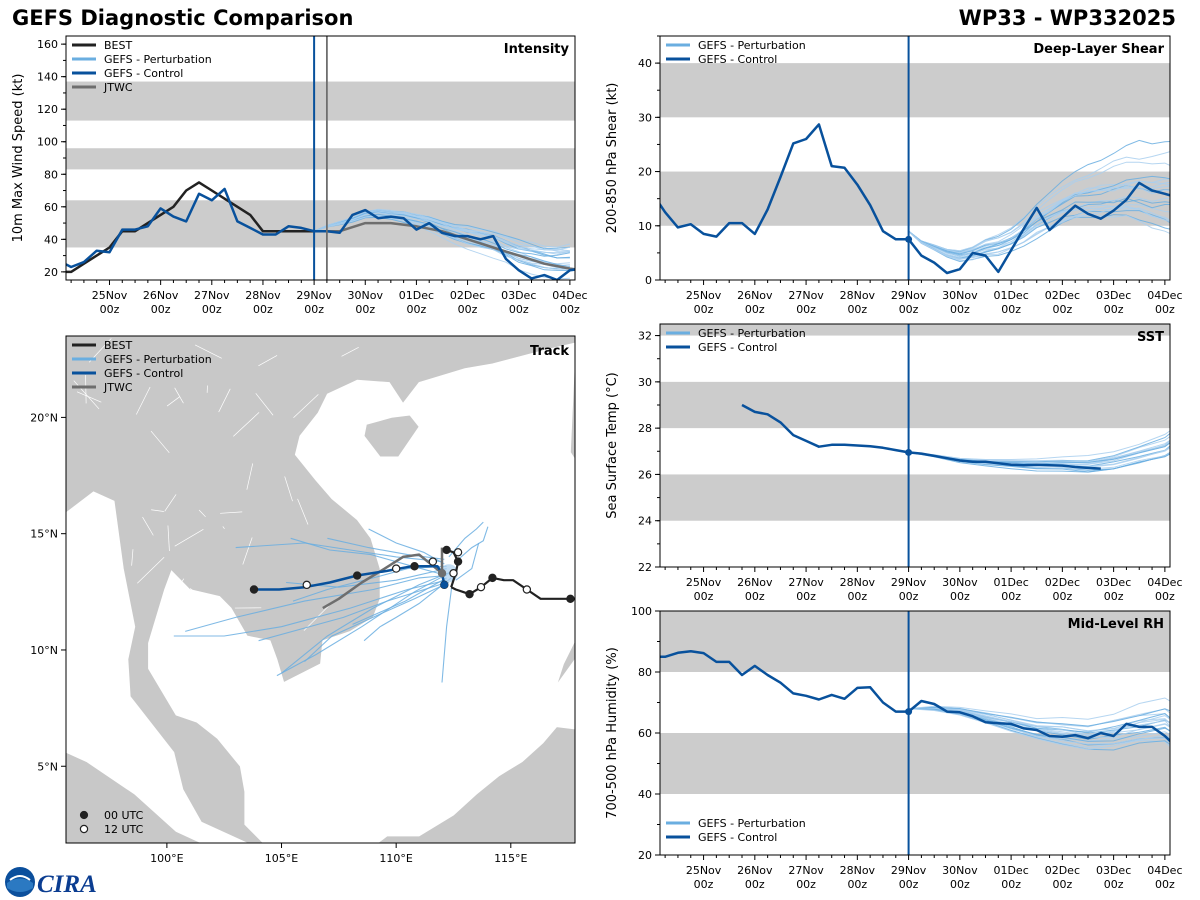 The image size is (1200, 900). Describe the element at coordinates (44, 417) in the screenshot. I see `lat-tick-label: 20°N` at that location.